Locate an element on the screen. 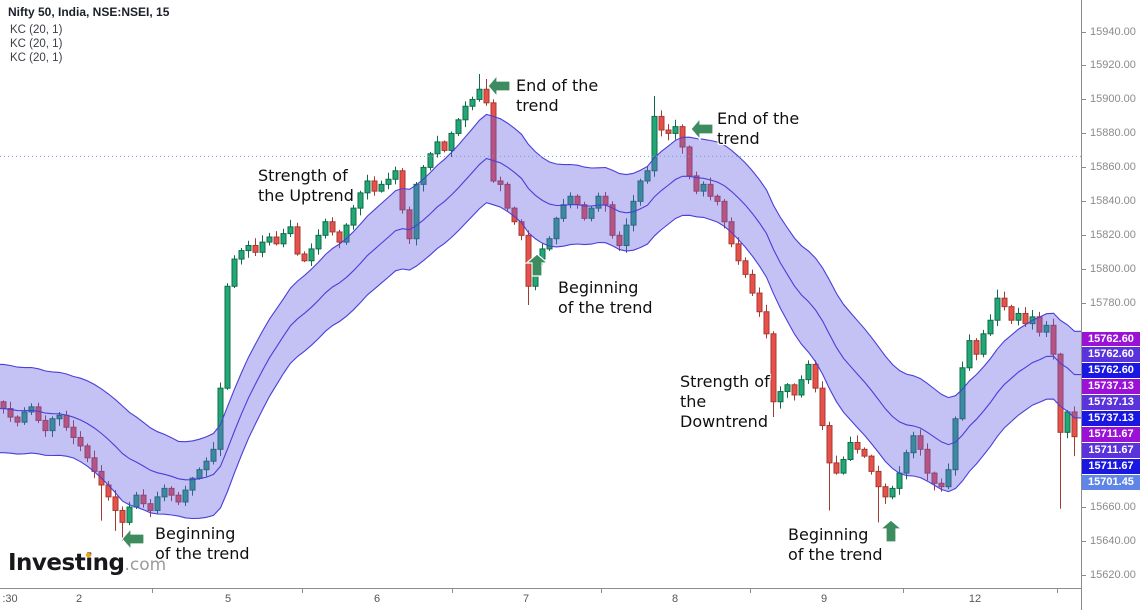  indicator-label-kc-2: KC (20, 1) is located at coordinates (36, 44).